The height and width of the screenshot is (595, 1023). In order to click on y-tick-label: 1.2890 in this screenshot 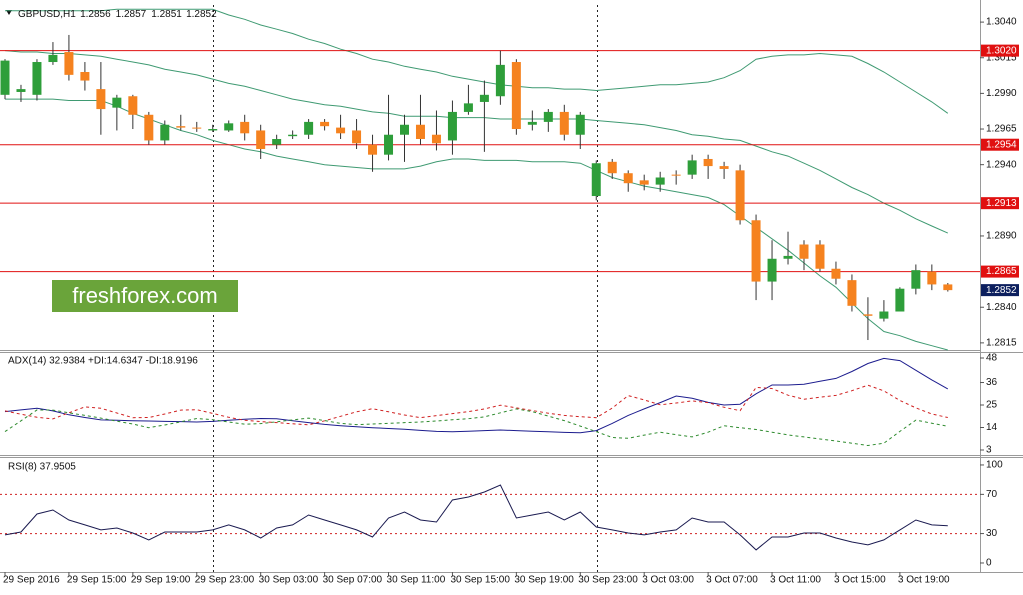, I will do `click(1001, 236)`.